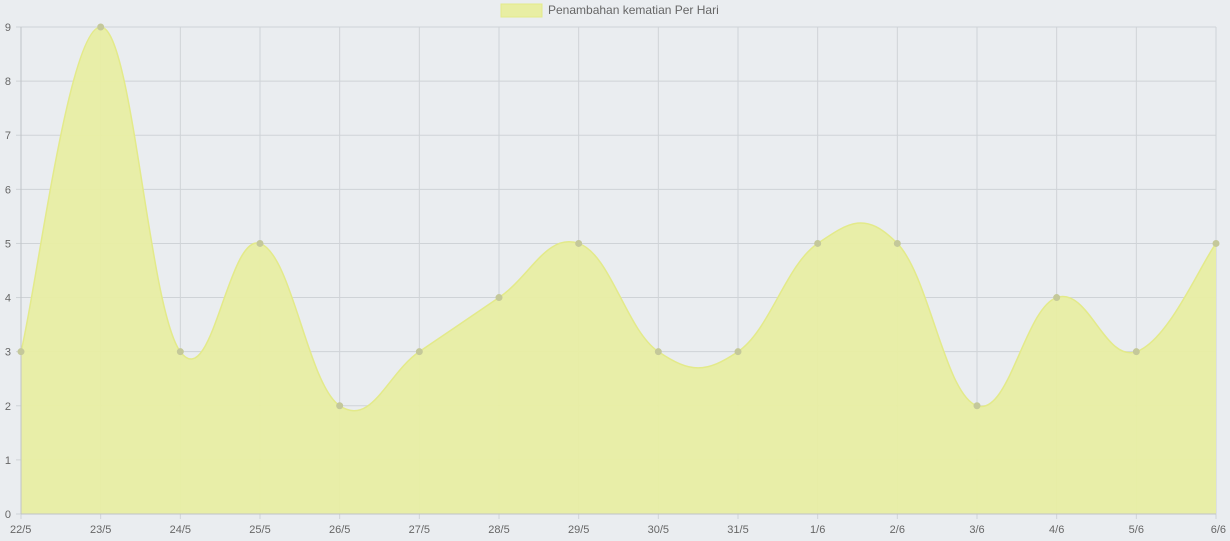 This screenshot has height=541, width=1230. Describe the element at coordinates (20, 530) in the screenshot. I see `x-tick-label: 22/5` at that location.